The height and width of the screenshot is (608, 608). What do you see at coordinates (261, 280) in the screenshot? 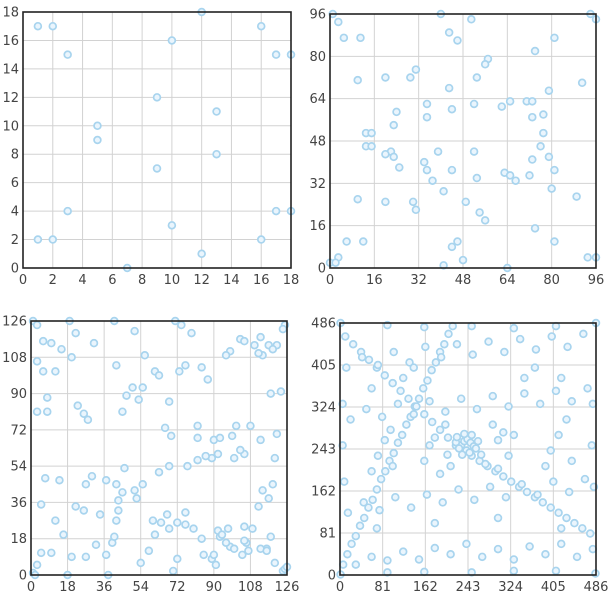
I see `x-tick-label: 16` at bounding box center [261, 280].